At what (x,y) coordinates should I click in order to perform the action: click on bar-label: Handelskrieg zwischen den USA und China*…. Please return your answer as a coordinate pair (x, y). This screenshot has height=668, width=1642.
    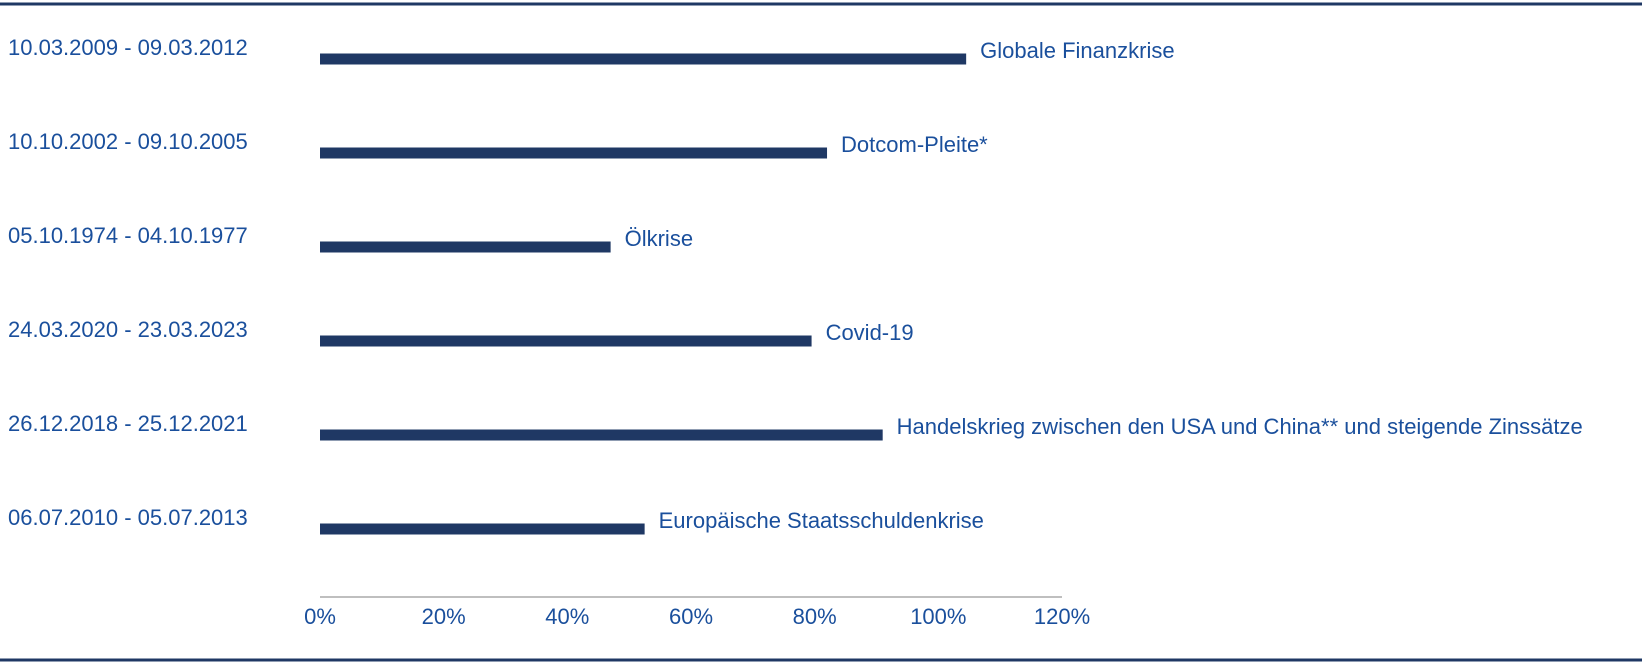
    Looking at the image, I should click on (1240, 426).